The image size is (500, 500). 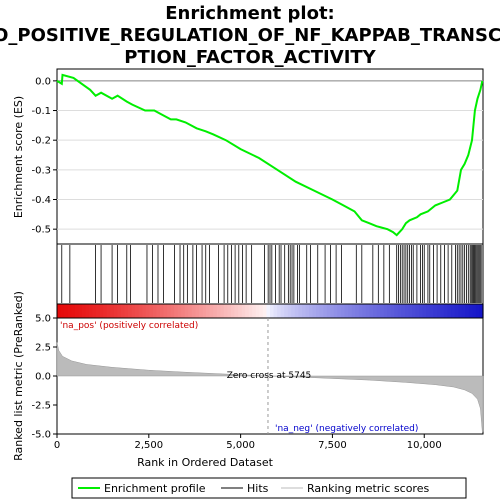 I want to click on legend-box, so click(x=269, y=488).